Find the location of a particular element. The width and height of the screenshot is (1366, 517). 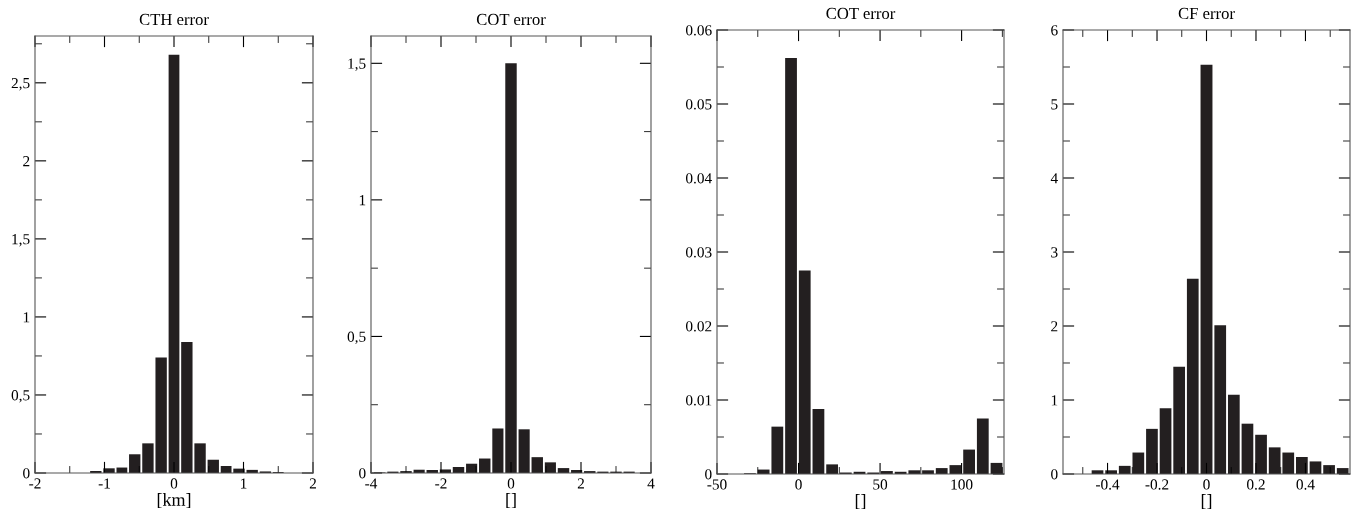

y-tick-label: 2,5 is located at coordinates (20, 84).